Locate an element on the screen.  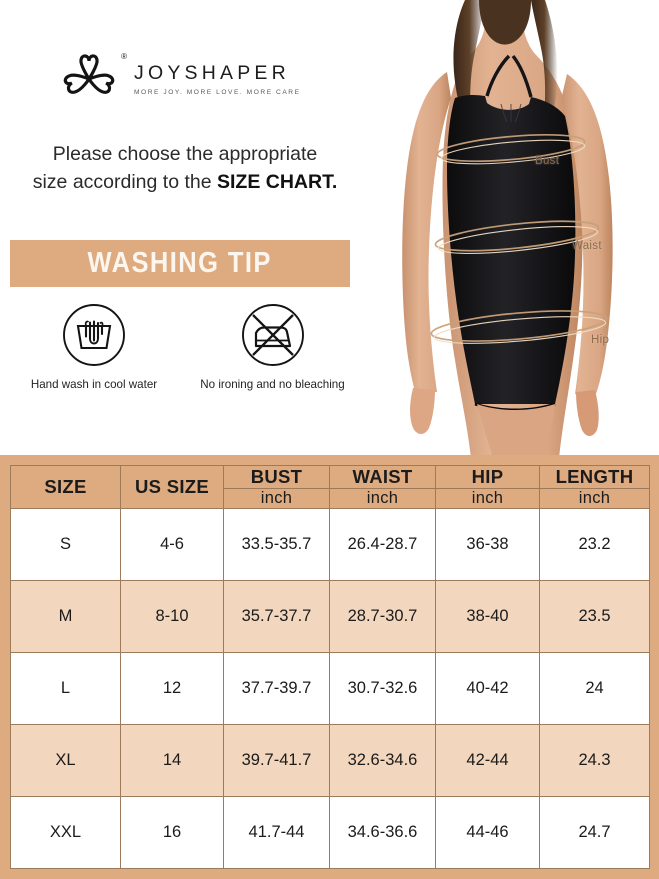
headline-line-1: Please choose the appropriate is located at coordinates (185, 154).